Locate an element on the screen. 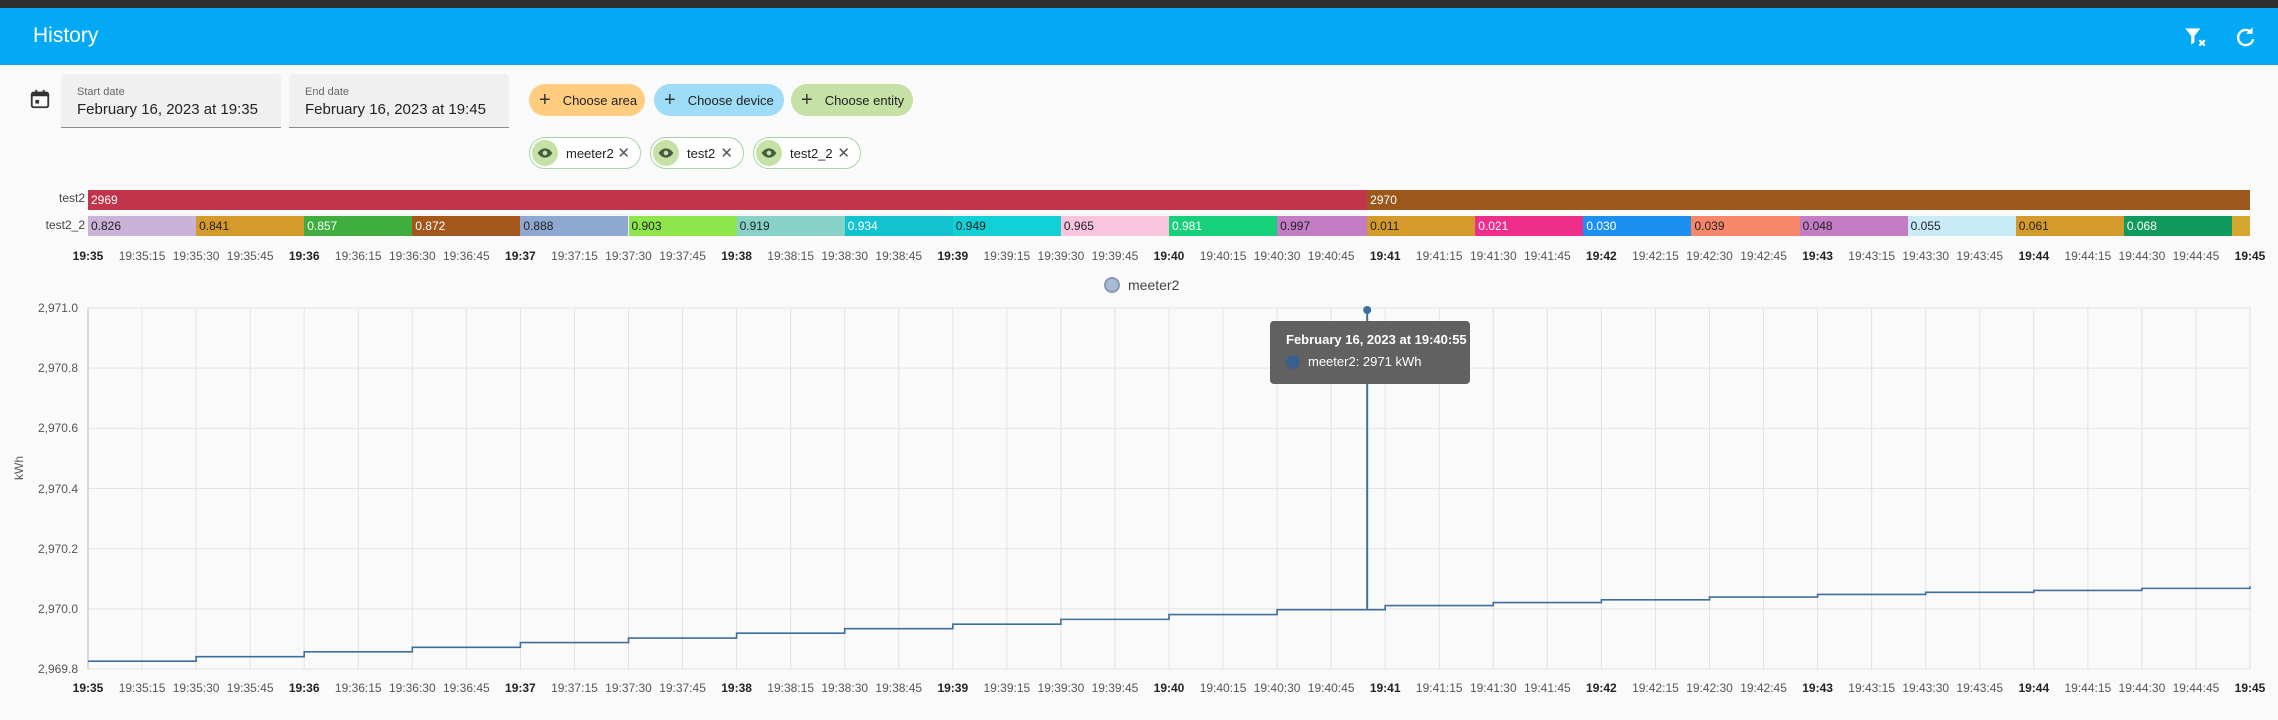 The width and height of the screenshot is (2278, 720). spike-point is located at coordinates (1367, 310).